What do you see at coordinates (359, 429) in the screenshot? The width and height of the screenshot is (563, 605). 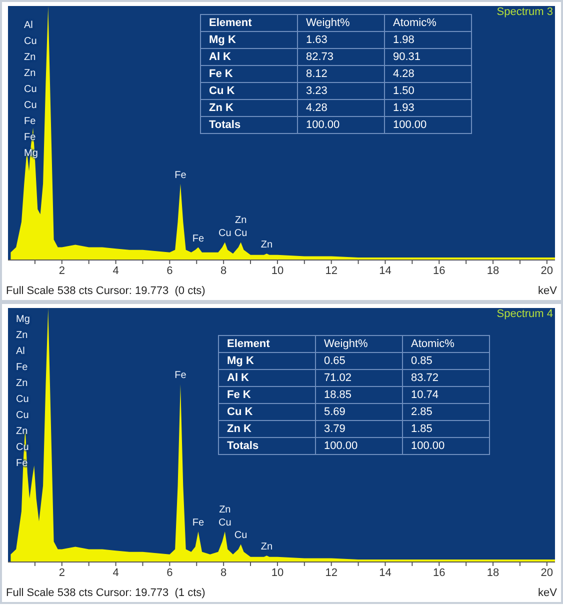 I see `data-label: 3.79` at bounding box center [359, 429].